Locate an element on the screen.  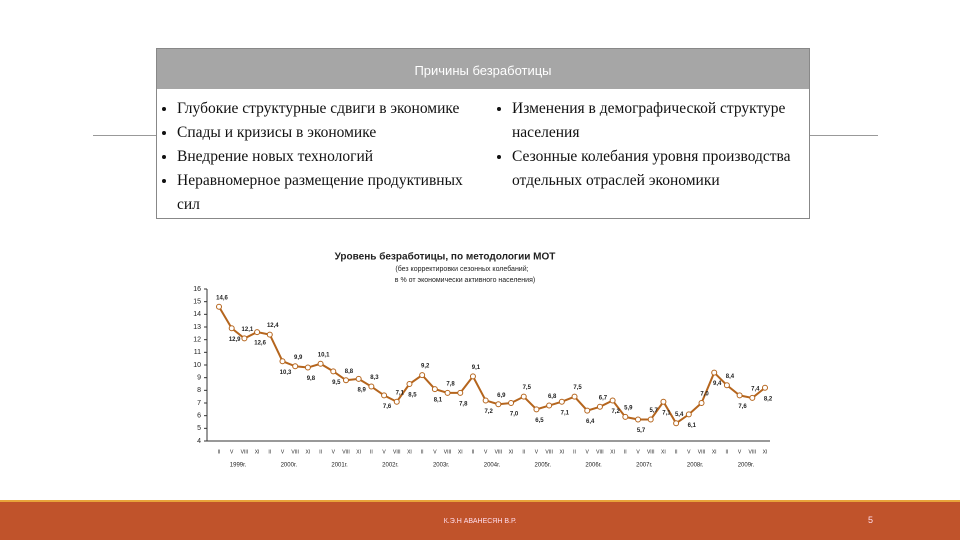
year-label: 2002г. is located at coordinates (390, 466).